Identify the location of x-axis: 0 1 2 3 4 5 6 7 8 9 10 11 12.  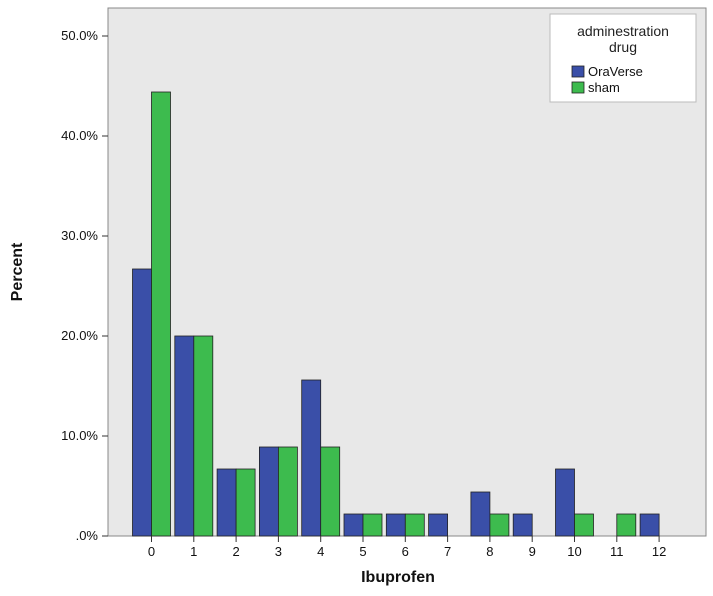
(407, 547).